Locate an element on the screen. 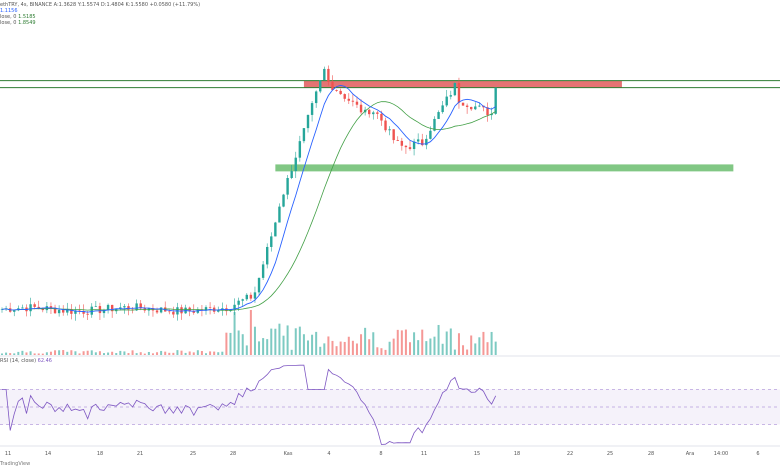  x-tick-label: 25 is located at coordinates (610, 454).